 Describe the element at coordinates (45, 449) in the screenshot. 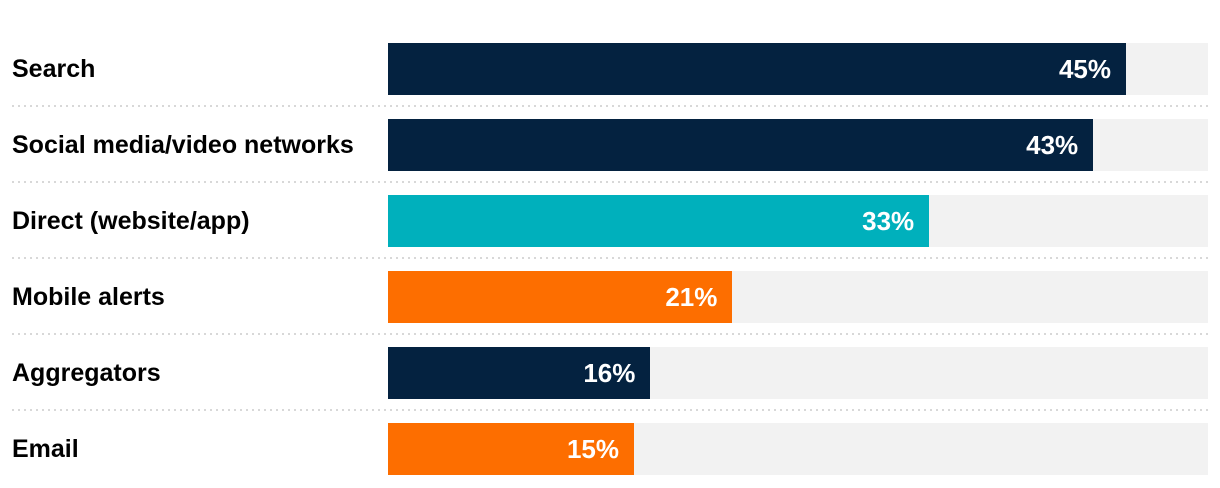

I see `category-label: Email` at that location.